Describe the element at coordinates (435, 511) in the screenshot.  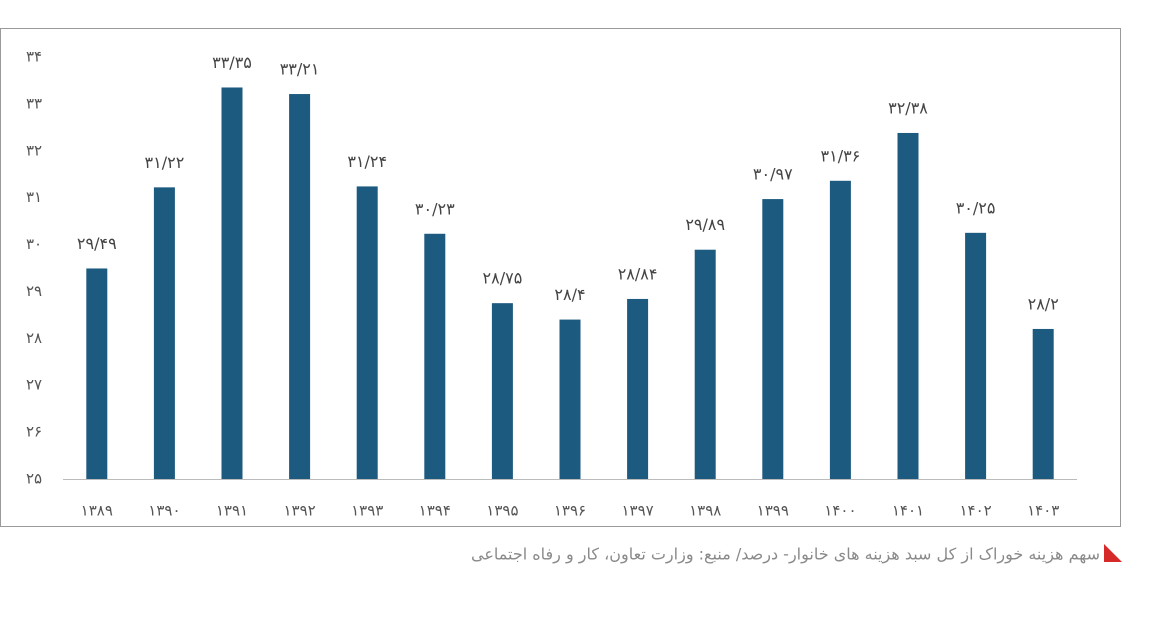
I see `x-tick-label: ۱۳۹۴` at that location.